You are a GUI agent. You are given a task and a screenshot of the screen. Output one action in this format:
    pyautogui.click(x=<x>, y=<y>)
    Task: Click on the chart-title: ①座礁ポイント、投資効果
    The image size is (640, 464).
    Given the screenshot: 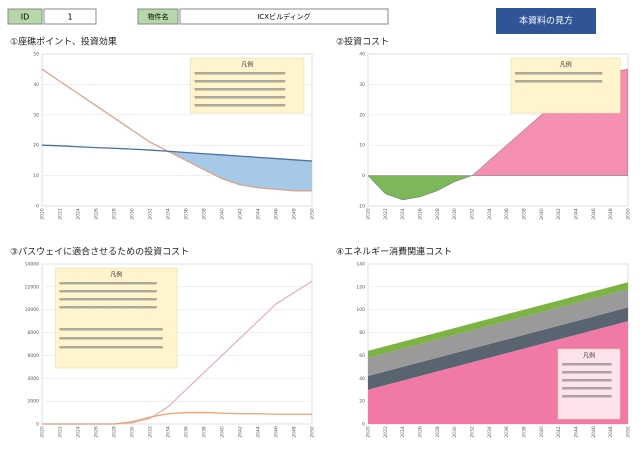 What is the action you would take?
    pyautogui.click(x=63, y=42)
    